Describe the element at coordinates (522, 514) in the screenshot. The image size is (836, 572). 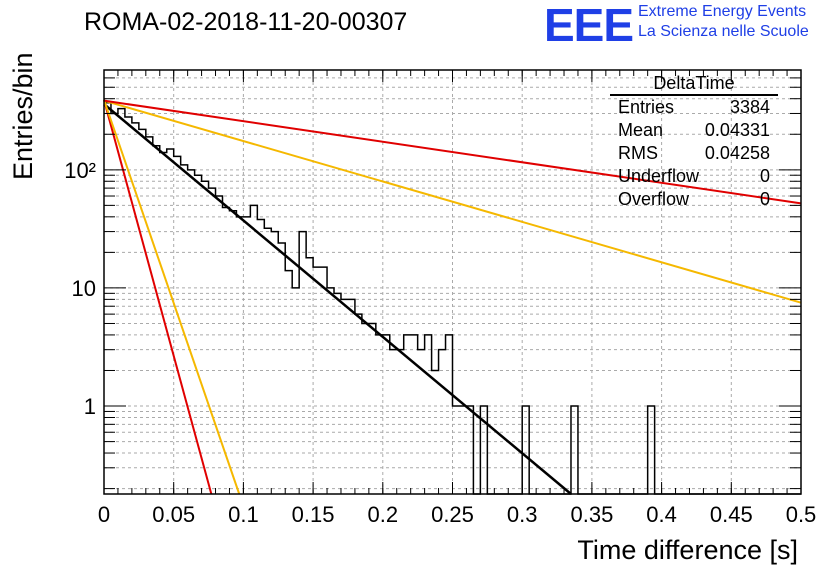
I see `x-tick-label: 0.3` at that location.